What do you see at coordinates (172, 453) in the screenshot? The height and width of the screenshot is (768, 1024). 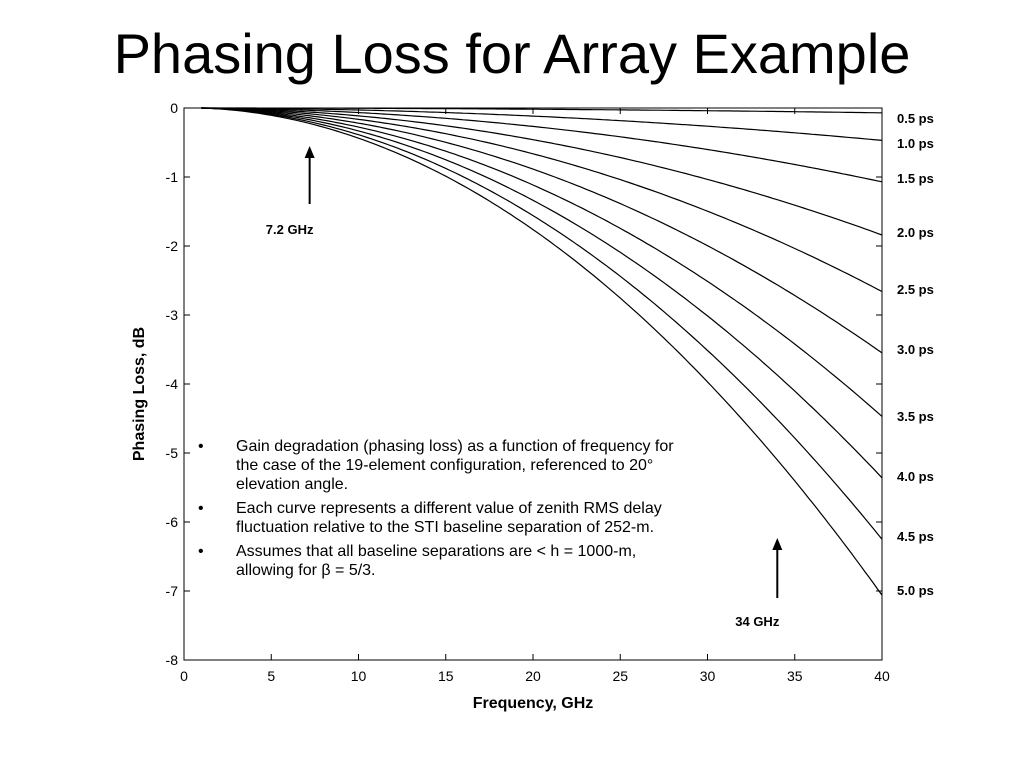 I see `y-tick-label: -5` at bounding box center [172, 453].